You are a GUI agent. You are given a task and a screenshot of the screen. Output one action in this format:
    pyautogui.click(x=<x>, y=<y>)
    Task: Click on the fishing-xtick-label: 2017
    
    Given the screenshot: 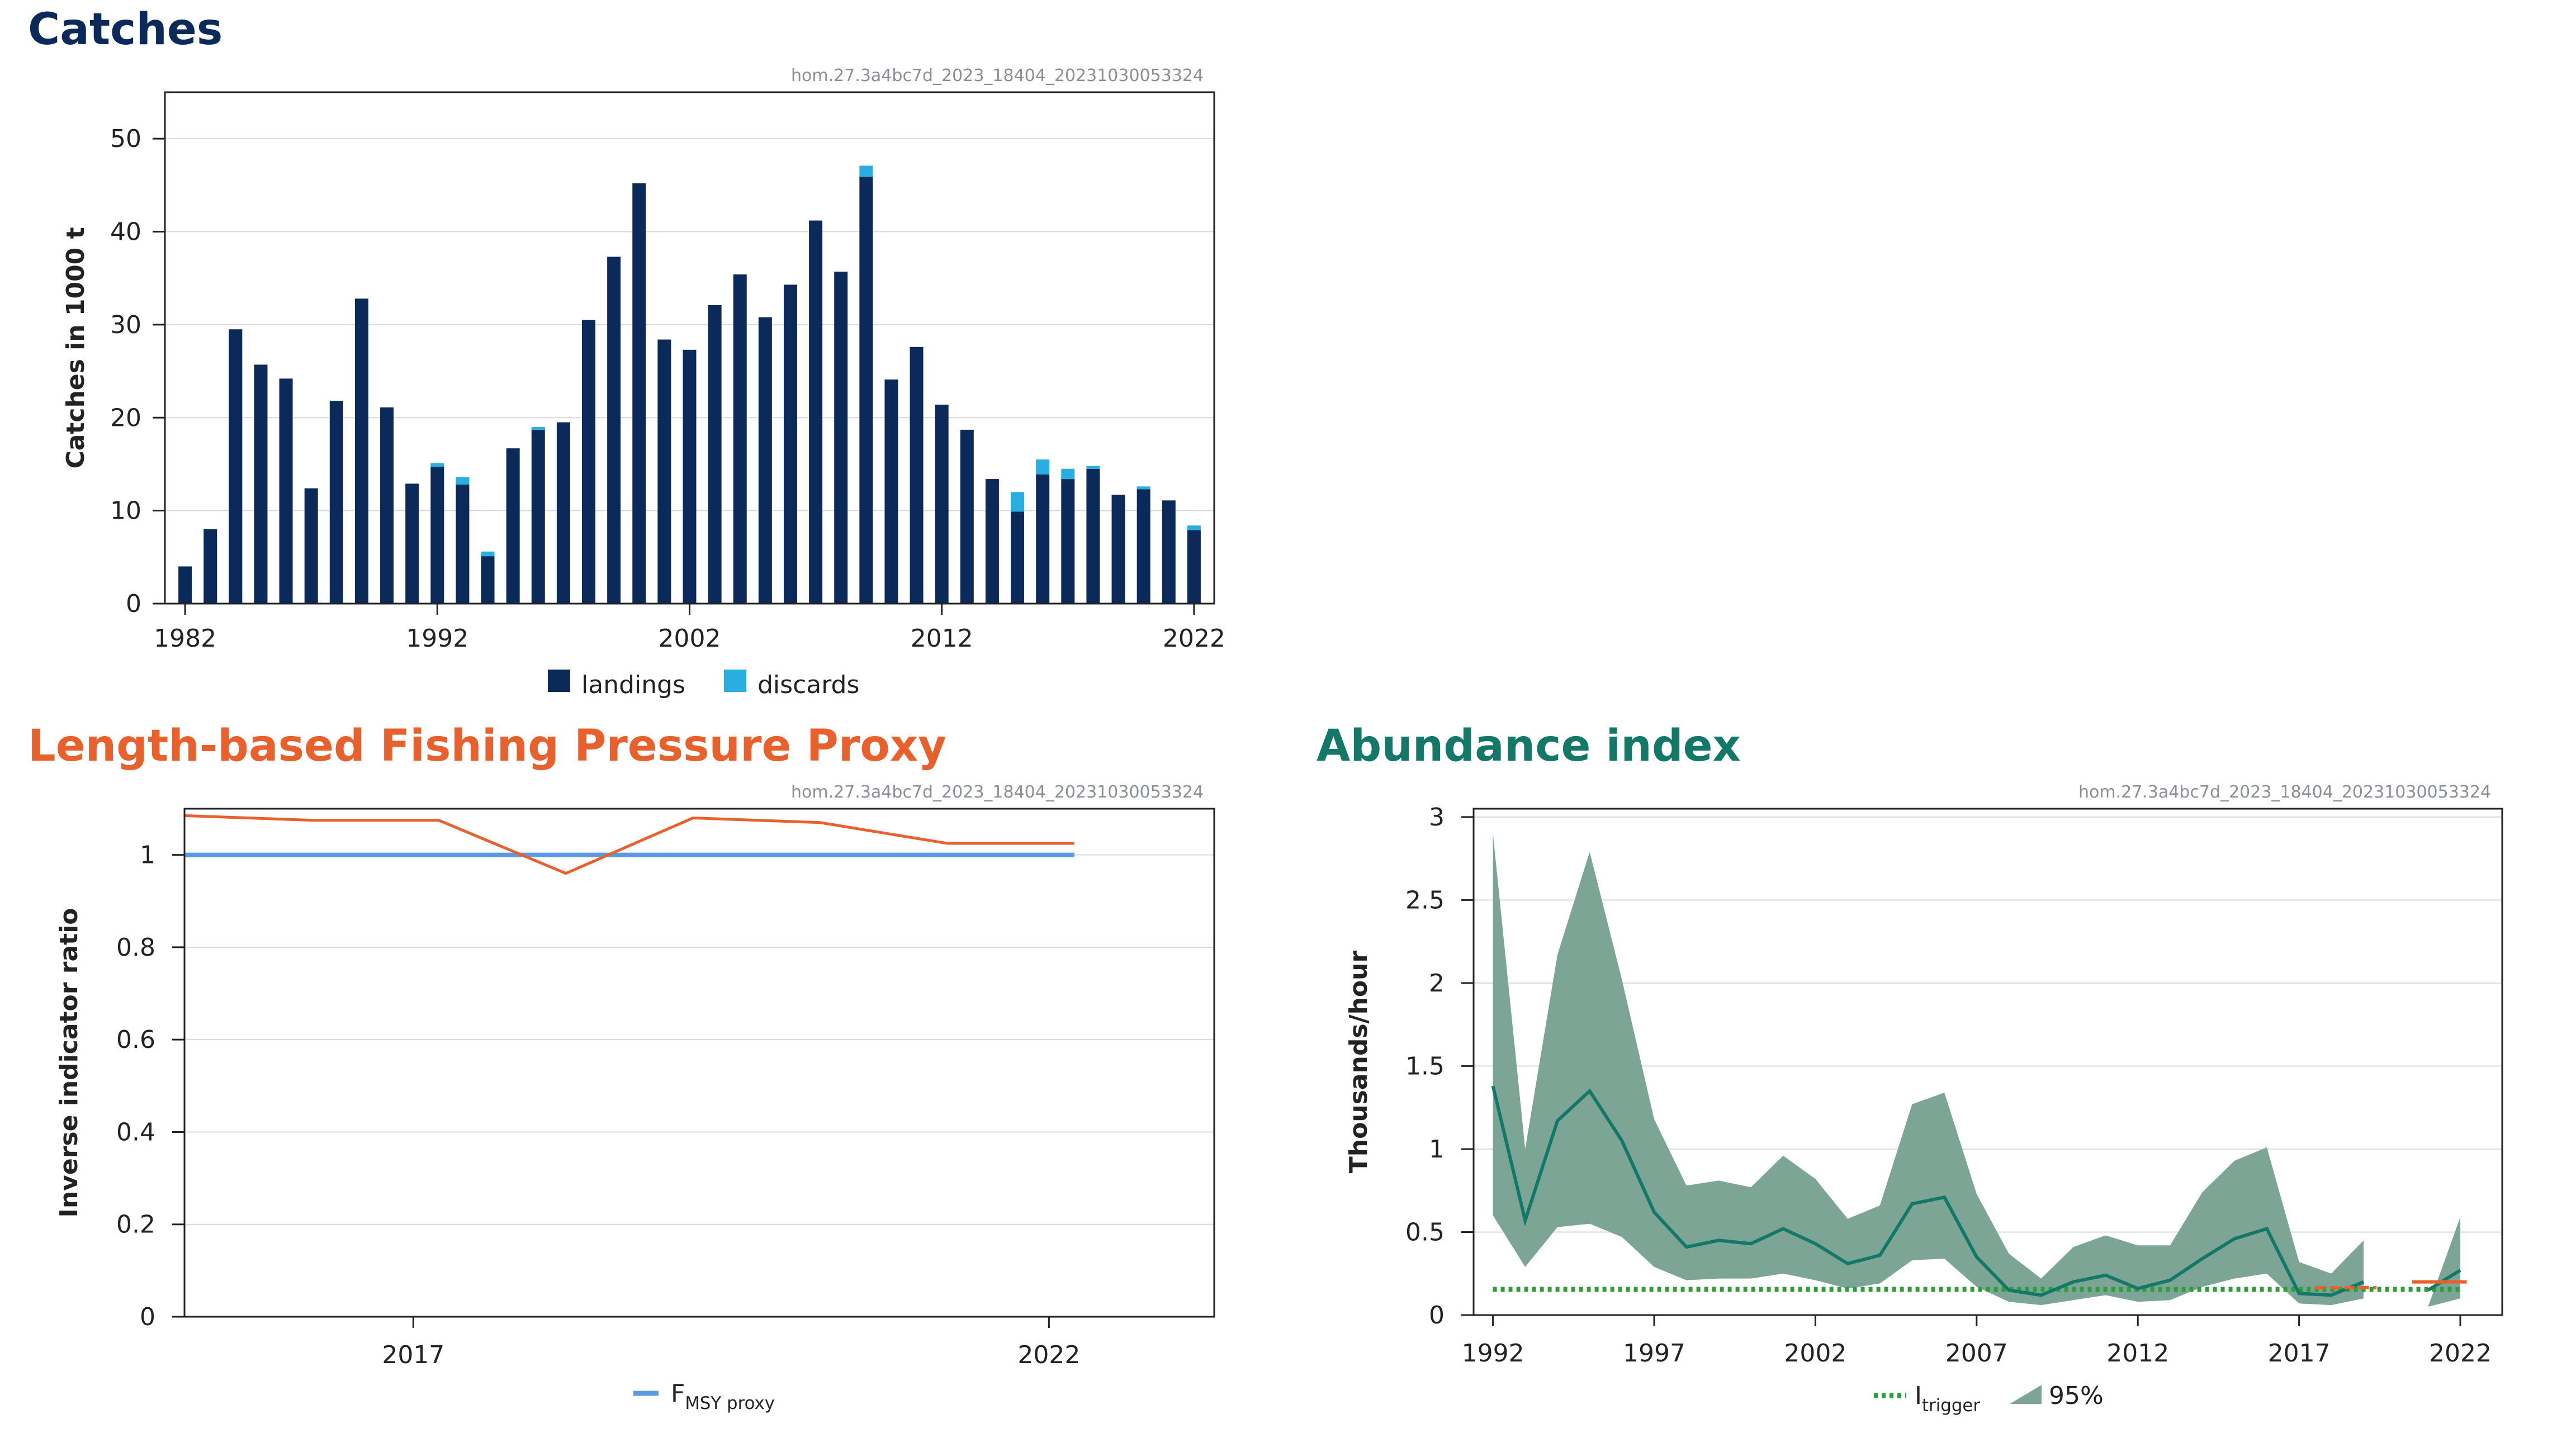 What is the action you would take?
    pyautogui.click(x=413, y=1355)
    